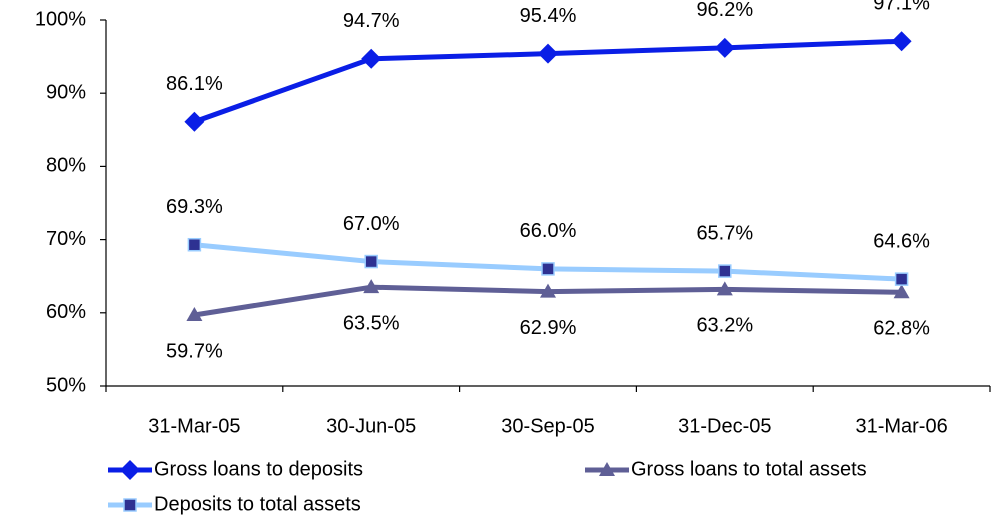  I want to click on y-tick-label: 70%, so click(66, 239).